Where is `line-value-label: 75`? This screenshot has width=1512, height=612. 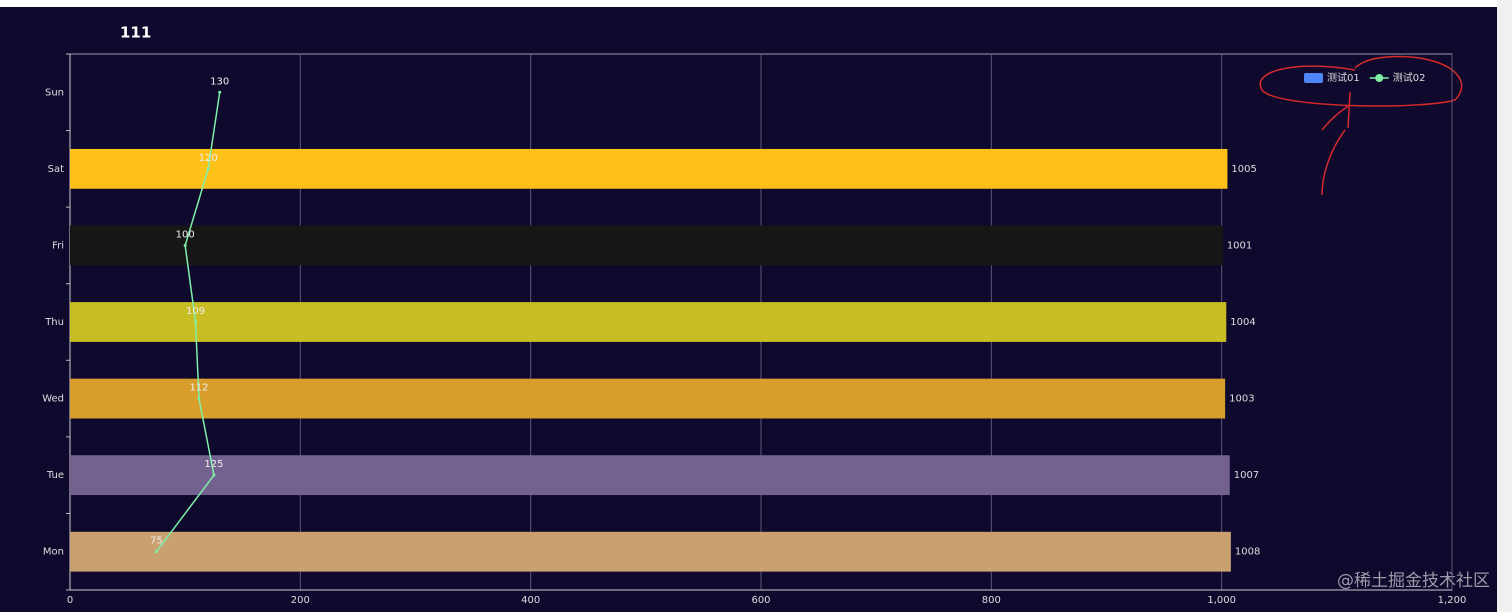
line-value-label: 75 is located at coordinates (156, 541).